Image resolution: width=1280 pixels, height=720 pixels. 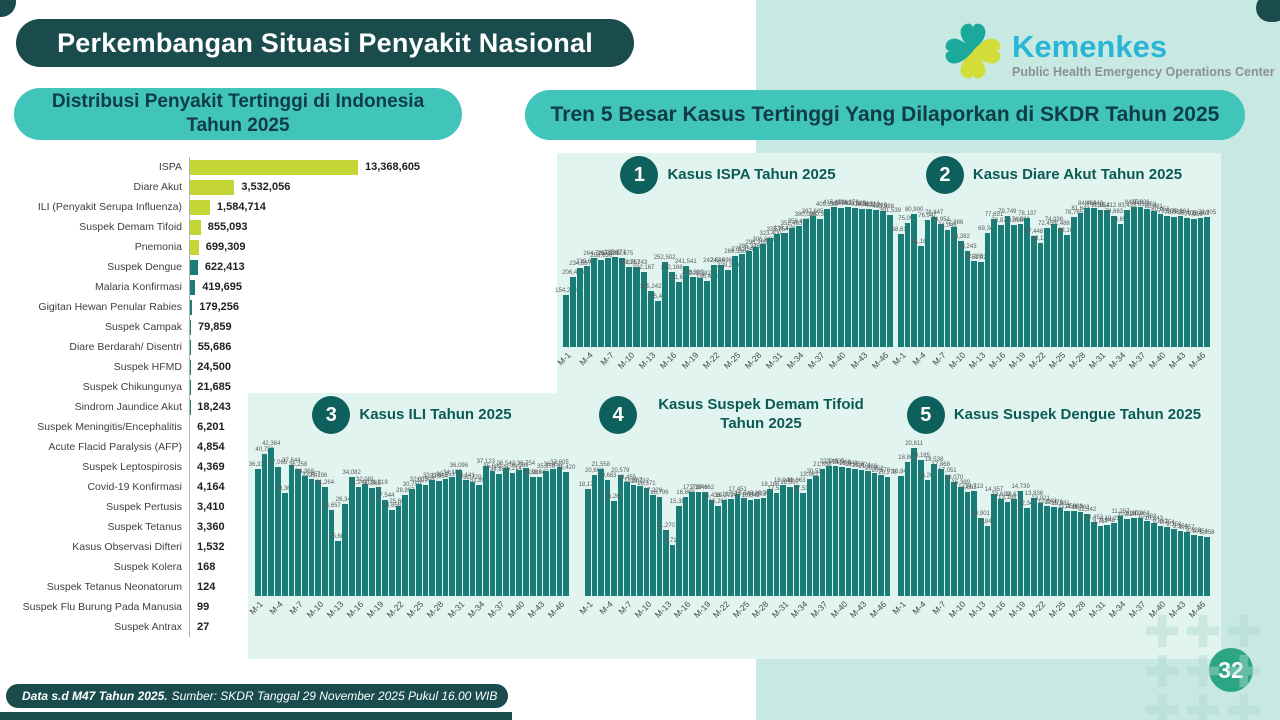 What do you see at coordinates (829, 462) in the screenshot?
I see `bar-value-label: 22,145` at bounding box center [829, 462].